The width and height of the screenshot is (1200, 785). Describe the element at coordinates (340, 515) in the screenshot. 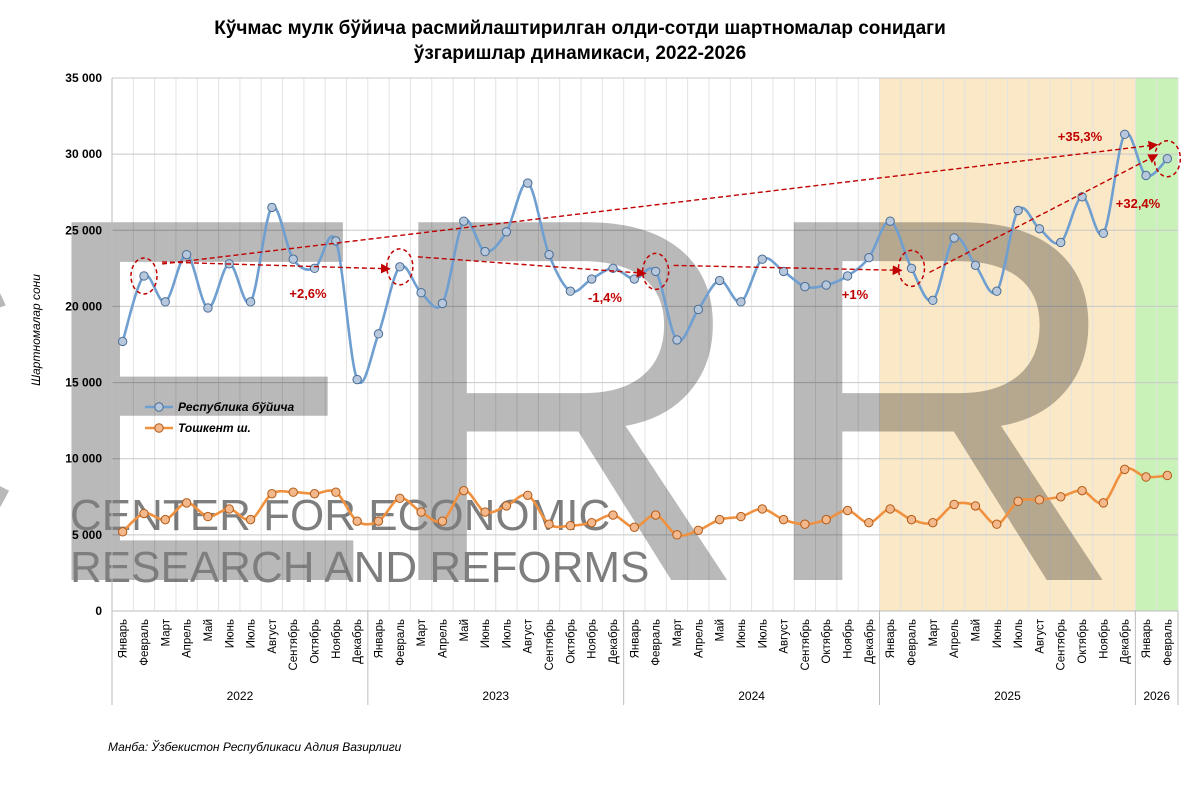

I see `watermark-line1: CENTER FOR ECONOMIC` at that location.